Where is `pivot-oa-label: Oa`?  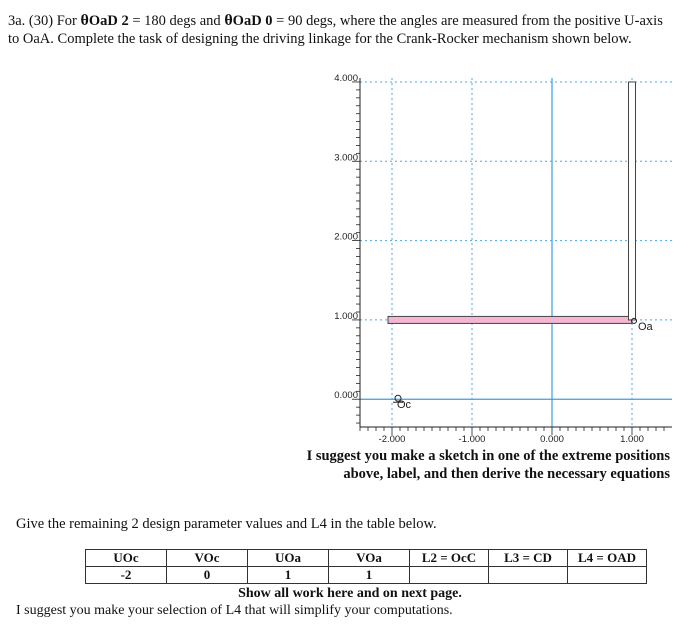 pivot-oa-label: Oa is located at coordinates (646, 327).